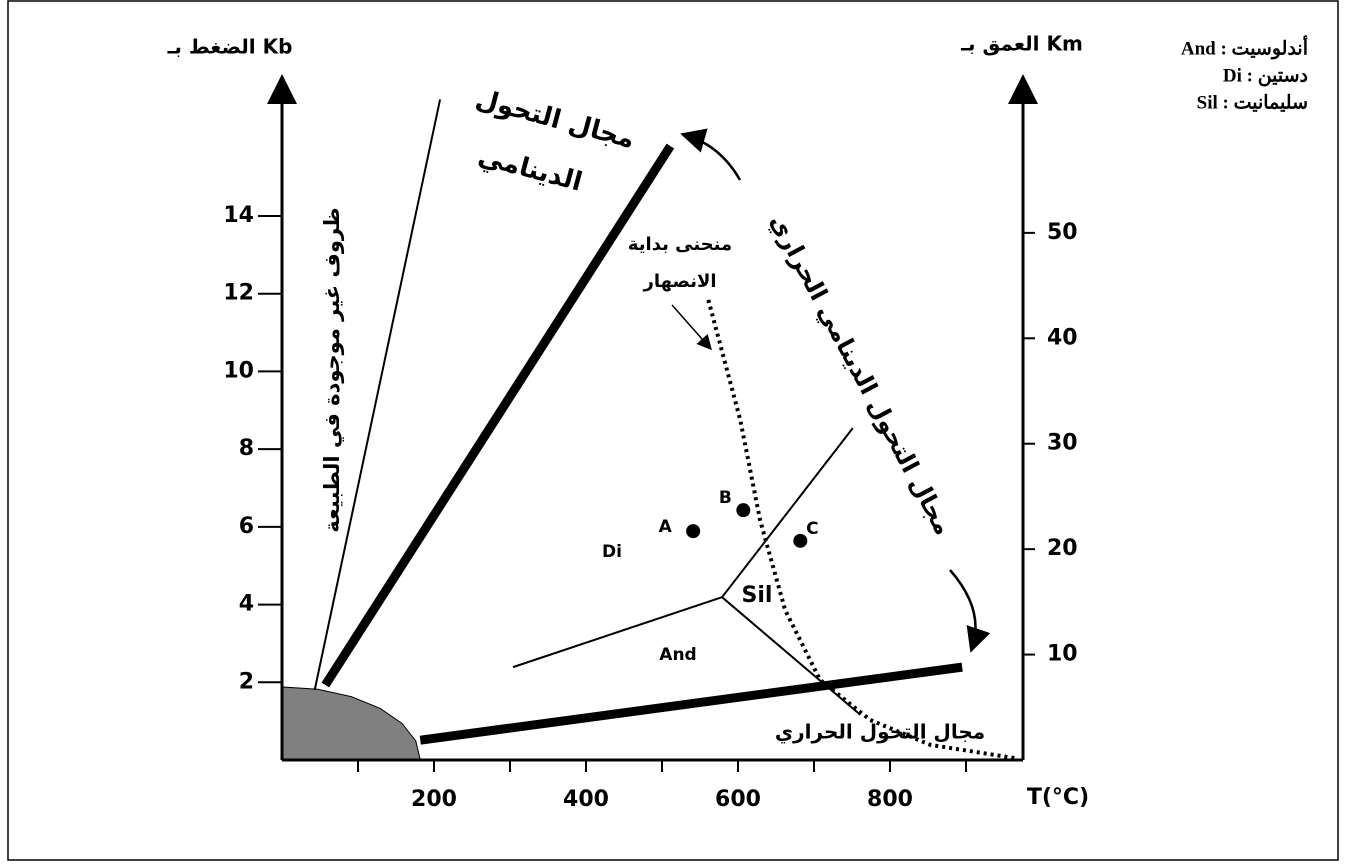 The height and width of the screenshot is (868, 1347). What do you see at coordinates (238, 293) in the screenshot?
I see `y-tick-label: 12` at bounding box center [238, 293].